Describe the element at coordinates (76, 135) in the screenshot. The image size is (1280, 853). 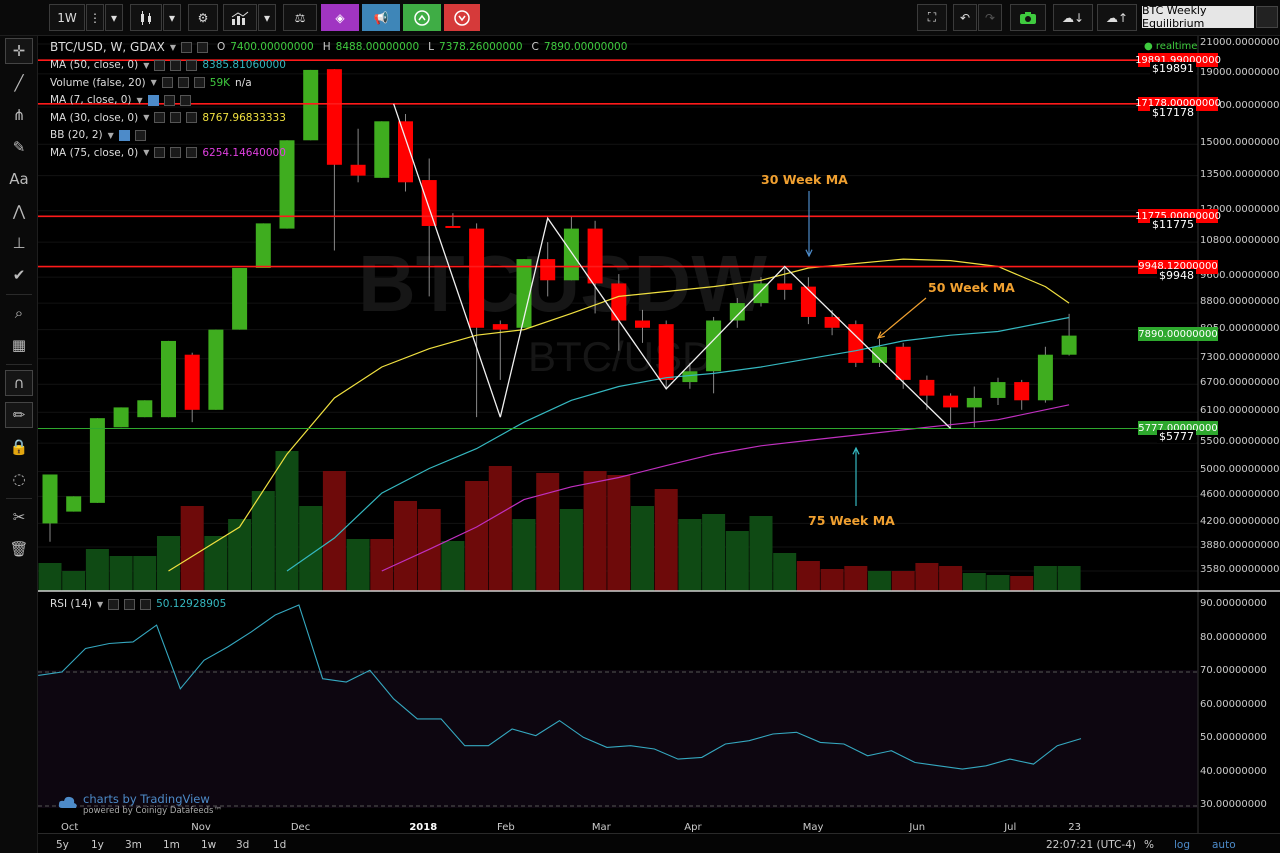
I see `indicator-name: BB (20, 2)` at that location.